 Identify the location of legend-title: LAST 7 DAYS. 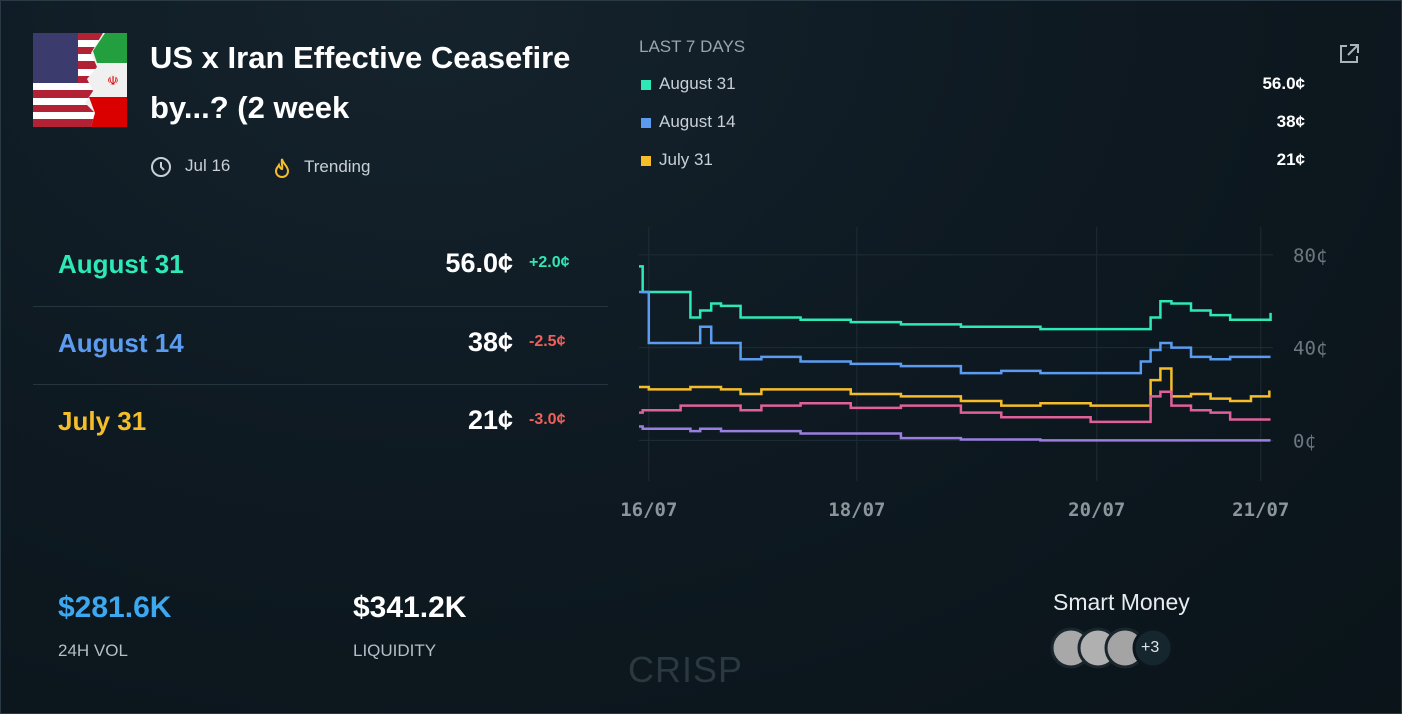
(692, 46).